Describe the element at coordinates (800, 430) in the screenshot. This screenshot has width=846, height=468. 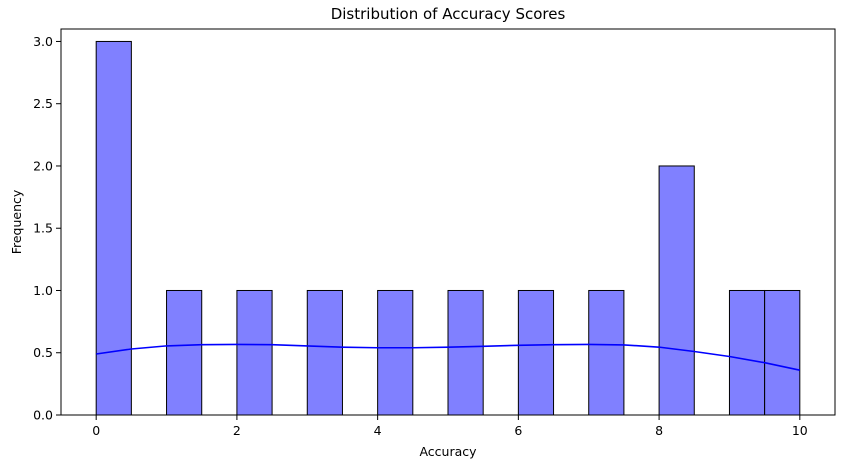
I see `x-tick-label: 10` at that location.